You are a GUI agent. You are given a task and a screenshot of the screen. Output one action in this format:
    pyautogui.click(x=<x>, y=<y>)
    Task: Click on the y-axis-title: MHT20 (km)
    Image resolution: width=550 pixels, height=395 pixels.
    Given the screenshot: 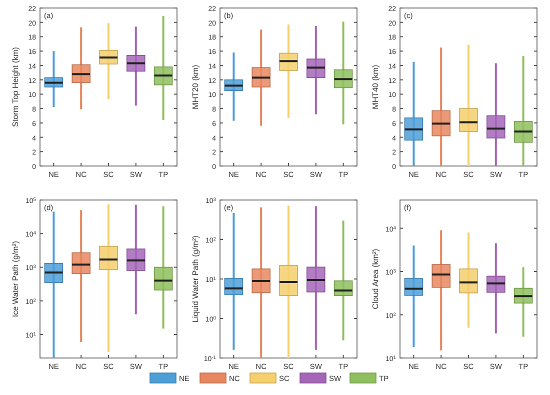 What is the action you would take?
    pyautogui.click(x=195, y=87)
    